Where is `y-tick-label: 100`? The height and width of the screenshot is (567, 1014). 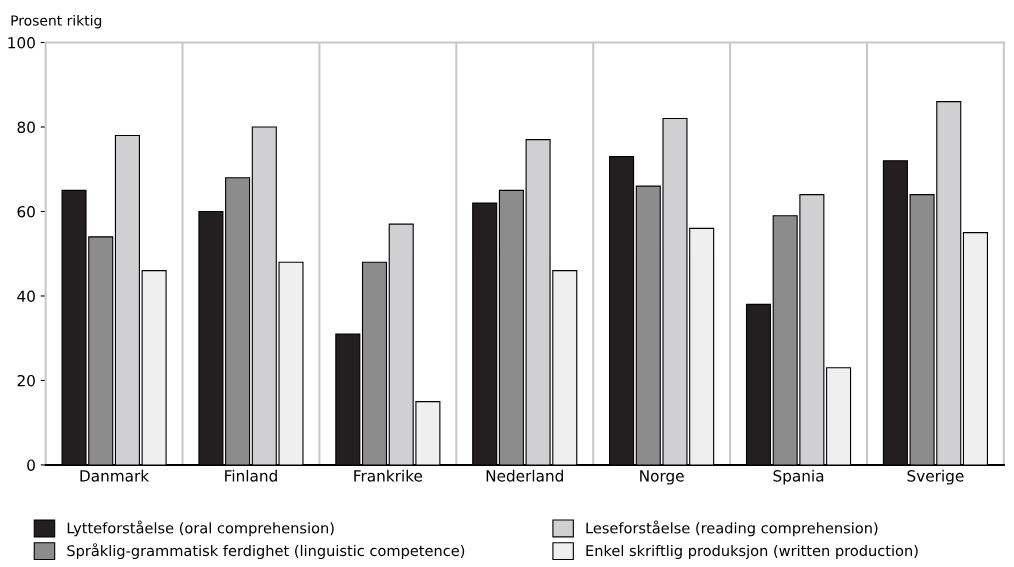
y-tick-label: 100 is located at coordinates (21, 42).